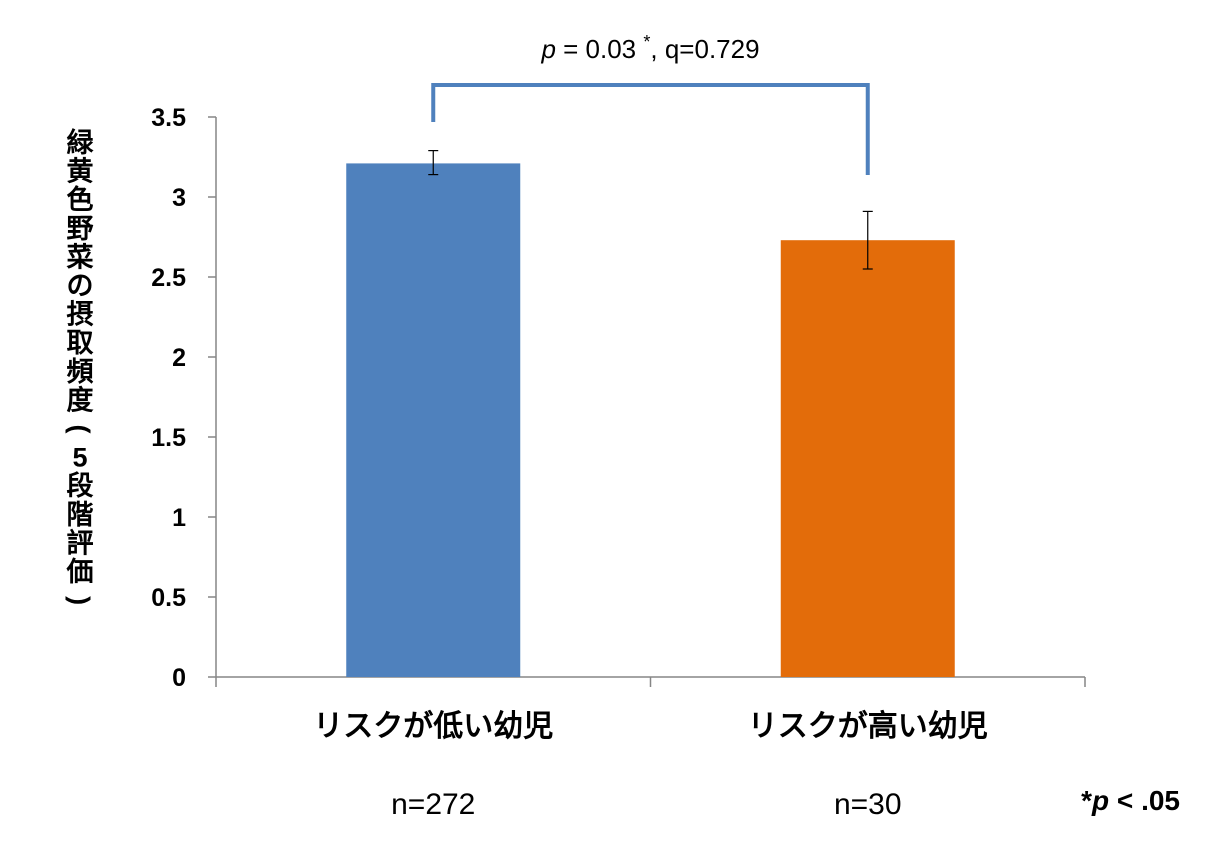 Image resolution: width=1223 pixels, height=851 pixels. What do you see at coordinates (79, 458) in the screenshot?
I see `y-axis-title-char: 5` at bounding box center [79, 458].